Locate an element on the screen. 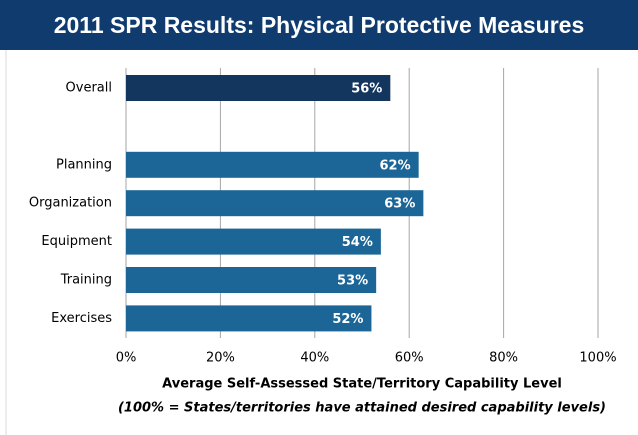 This screenshot has height=435, width=638. y-tick-label: Training is located at coordinates (86, 280).